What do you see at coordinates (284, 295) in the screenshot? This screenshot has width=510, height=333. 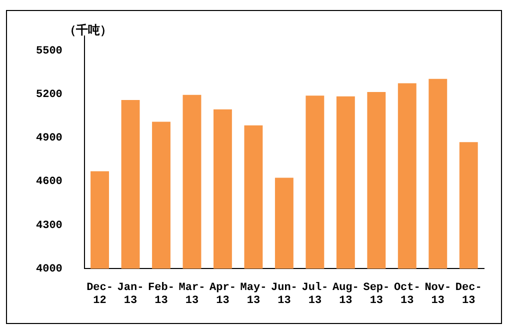 I see `x-tick-label: Jun-13` at bounding box center [284, 295].